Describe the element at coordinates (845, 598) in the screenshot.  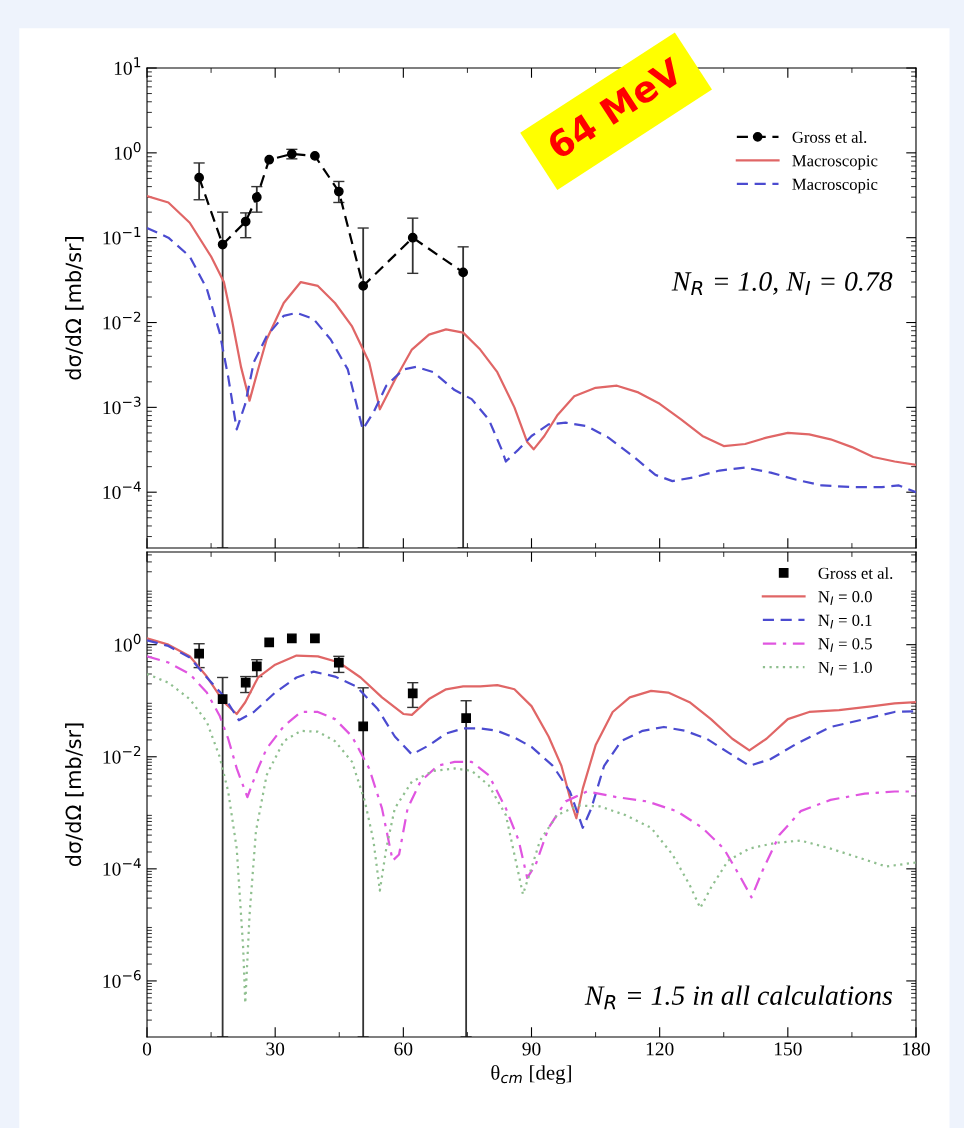
I see `legend-label: N$_{I}$ = 0.0` at that location.